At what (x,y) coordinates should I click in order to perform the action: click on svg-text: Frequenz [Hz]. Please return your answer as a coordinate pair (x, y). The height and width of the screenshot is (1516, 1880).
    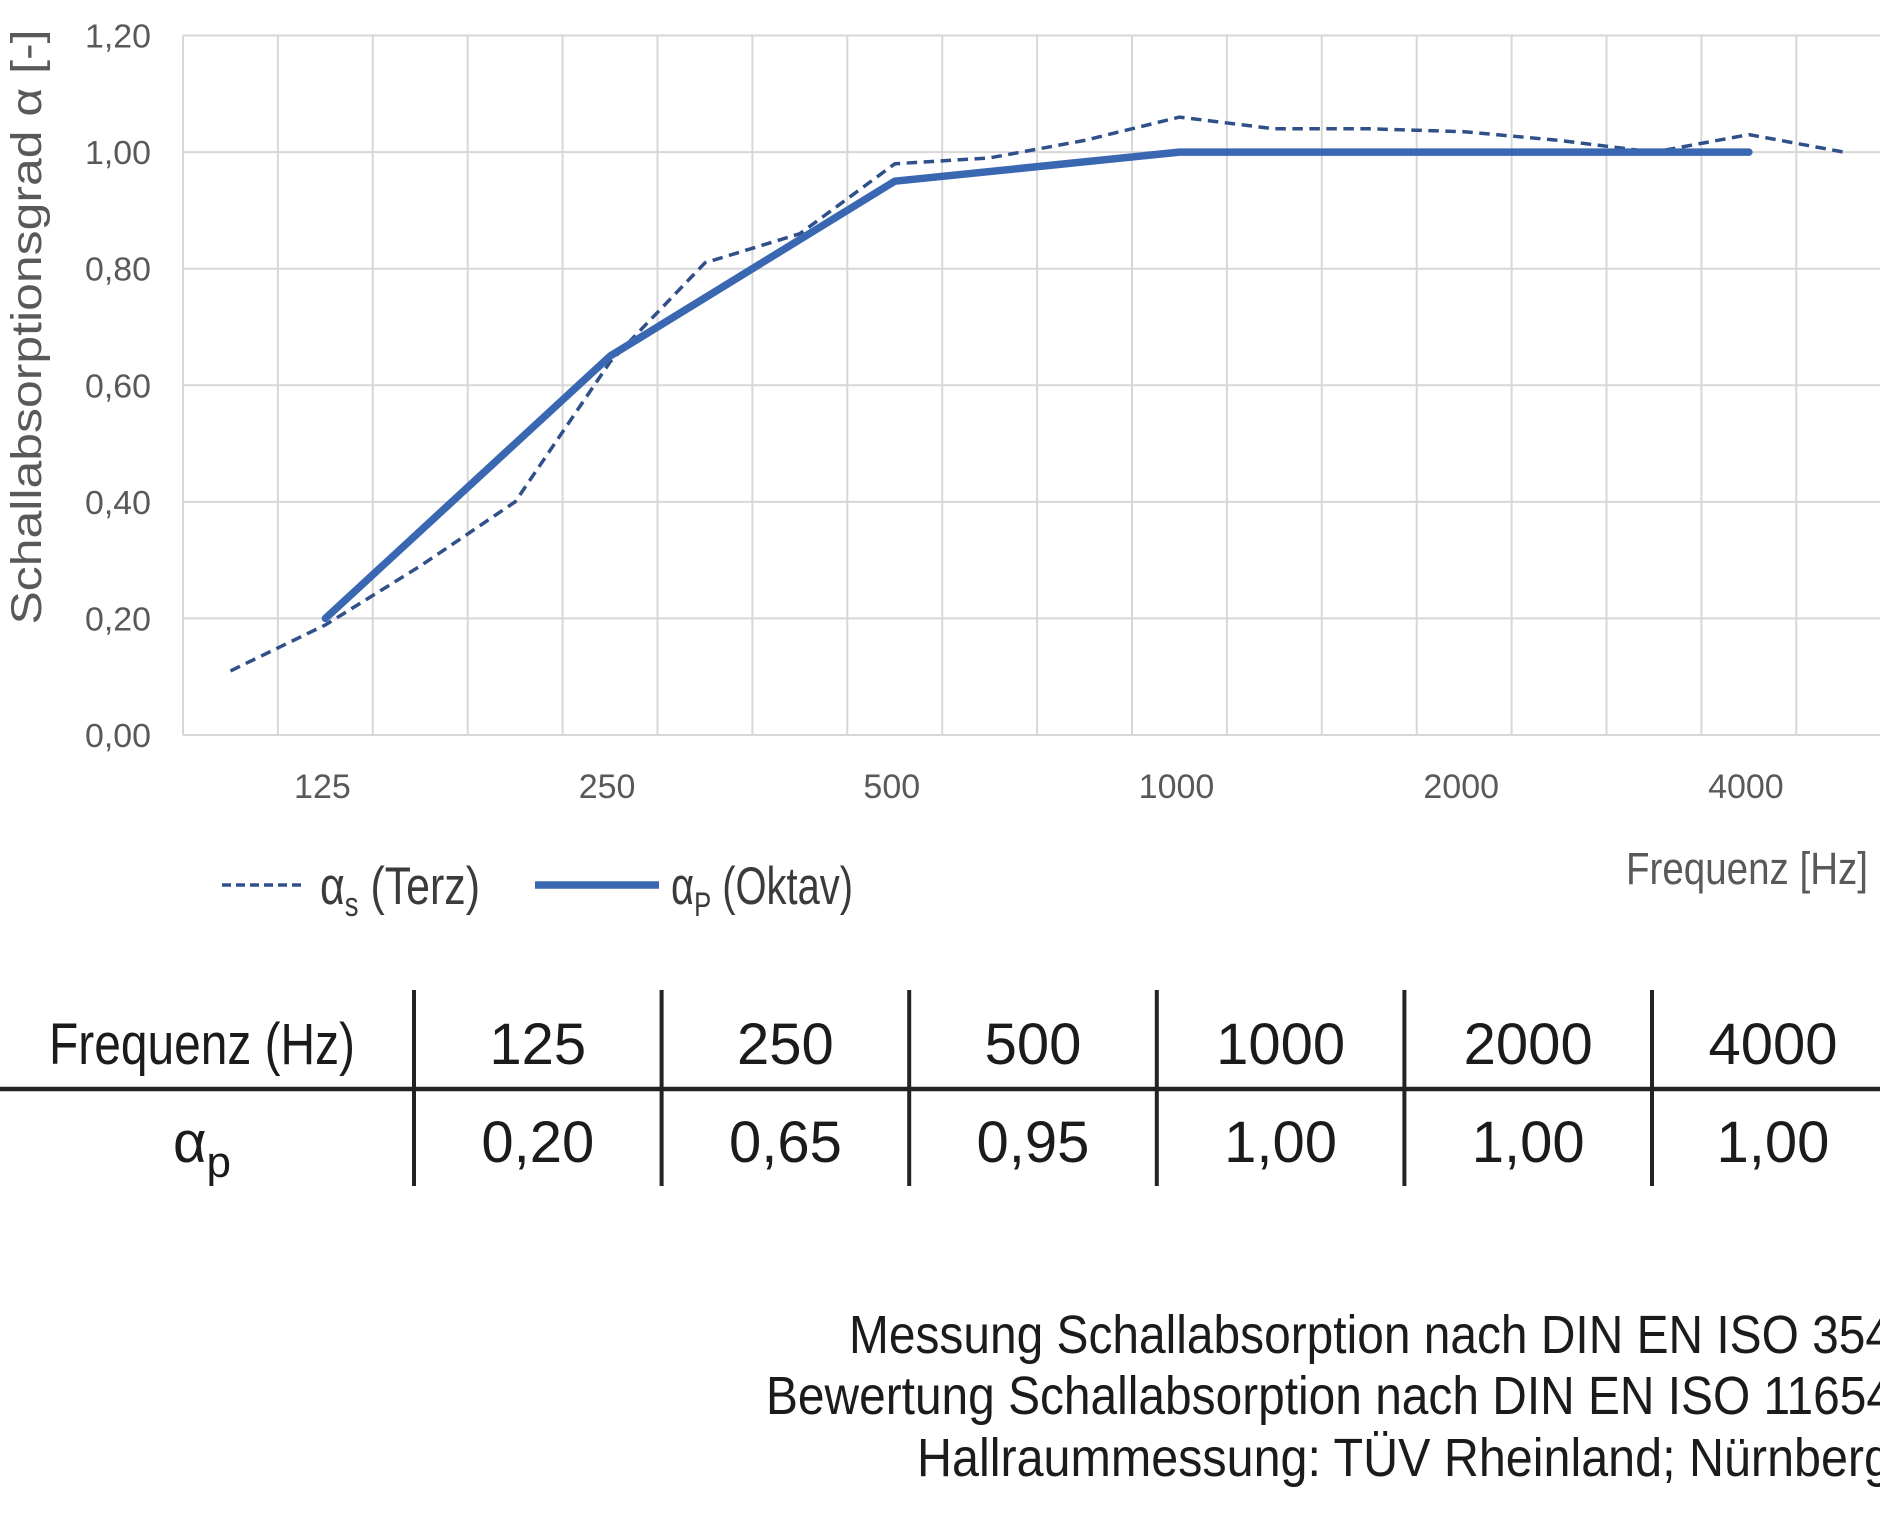
    Looking at the image, I should click on (1747, 868).